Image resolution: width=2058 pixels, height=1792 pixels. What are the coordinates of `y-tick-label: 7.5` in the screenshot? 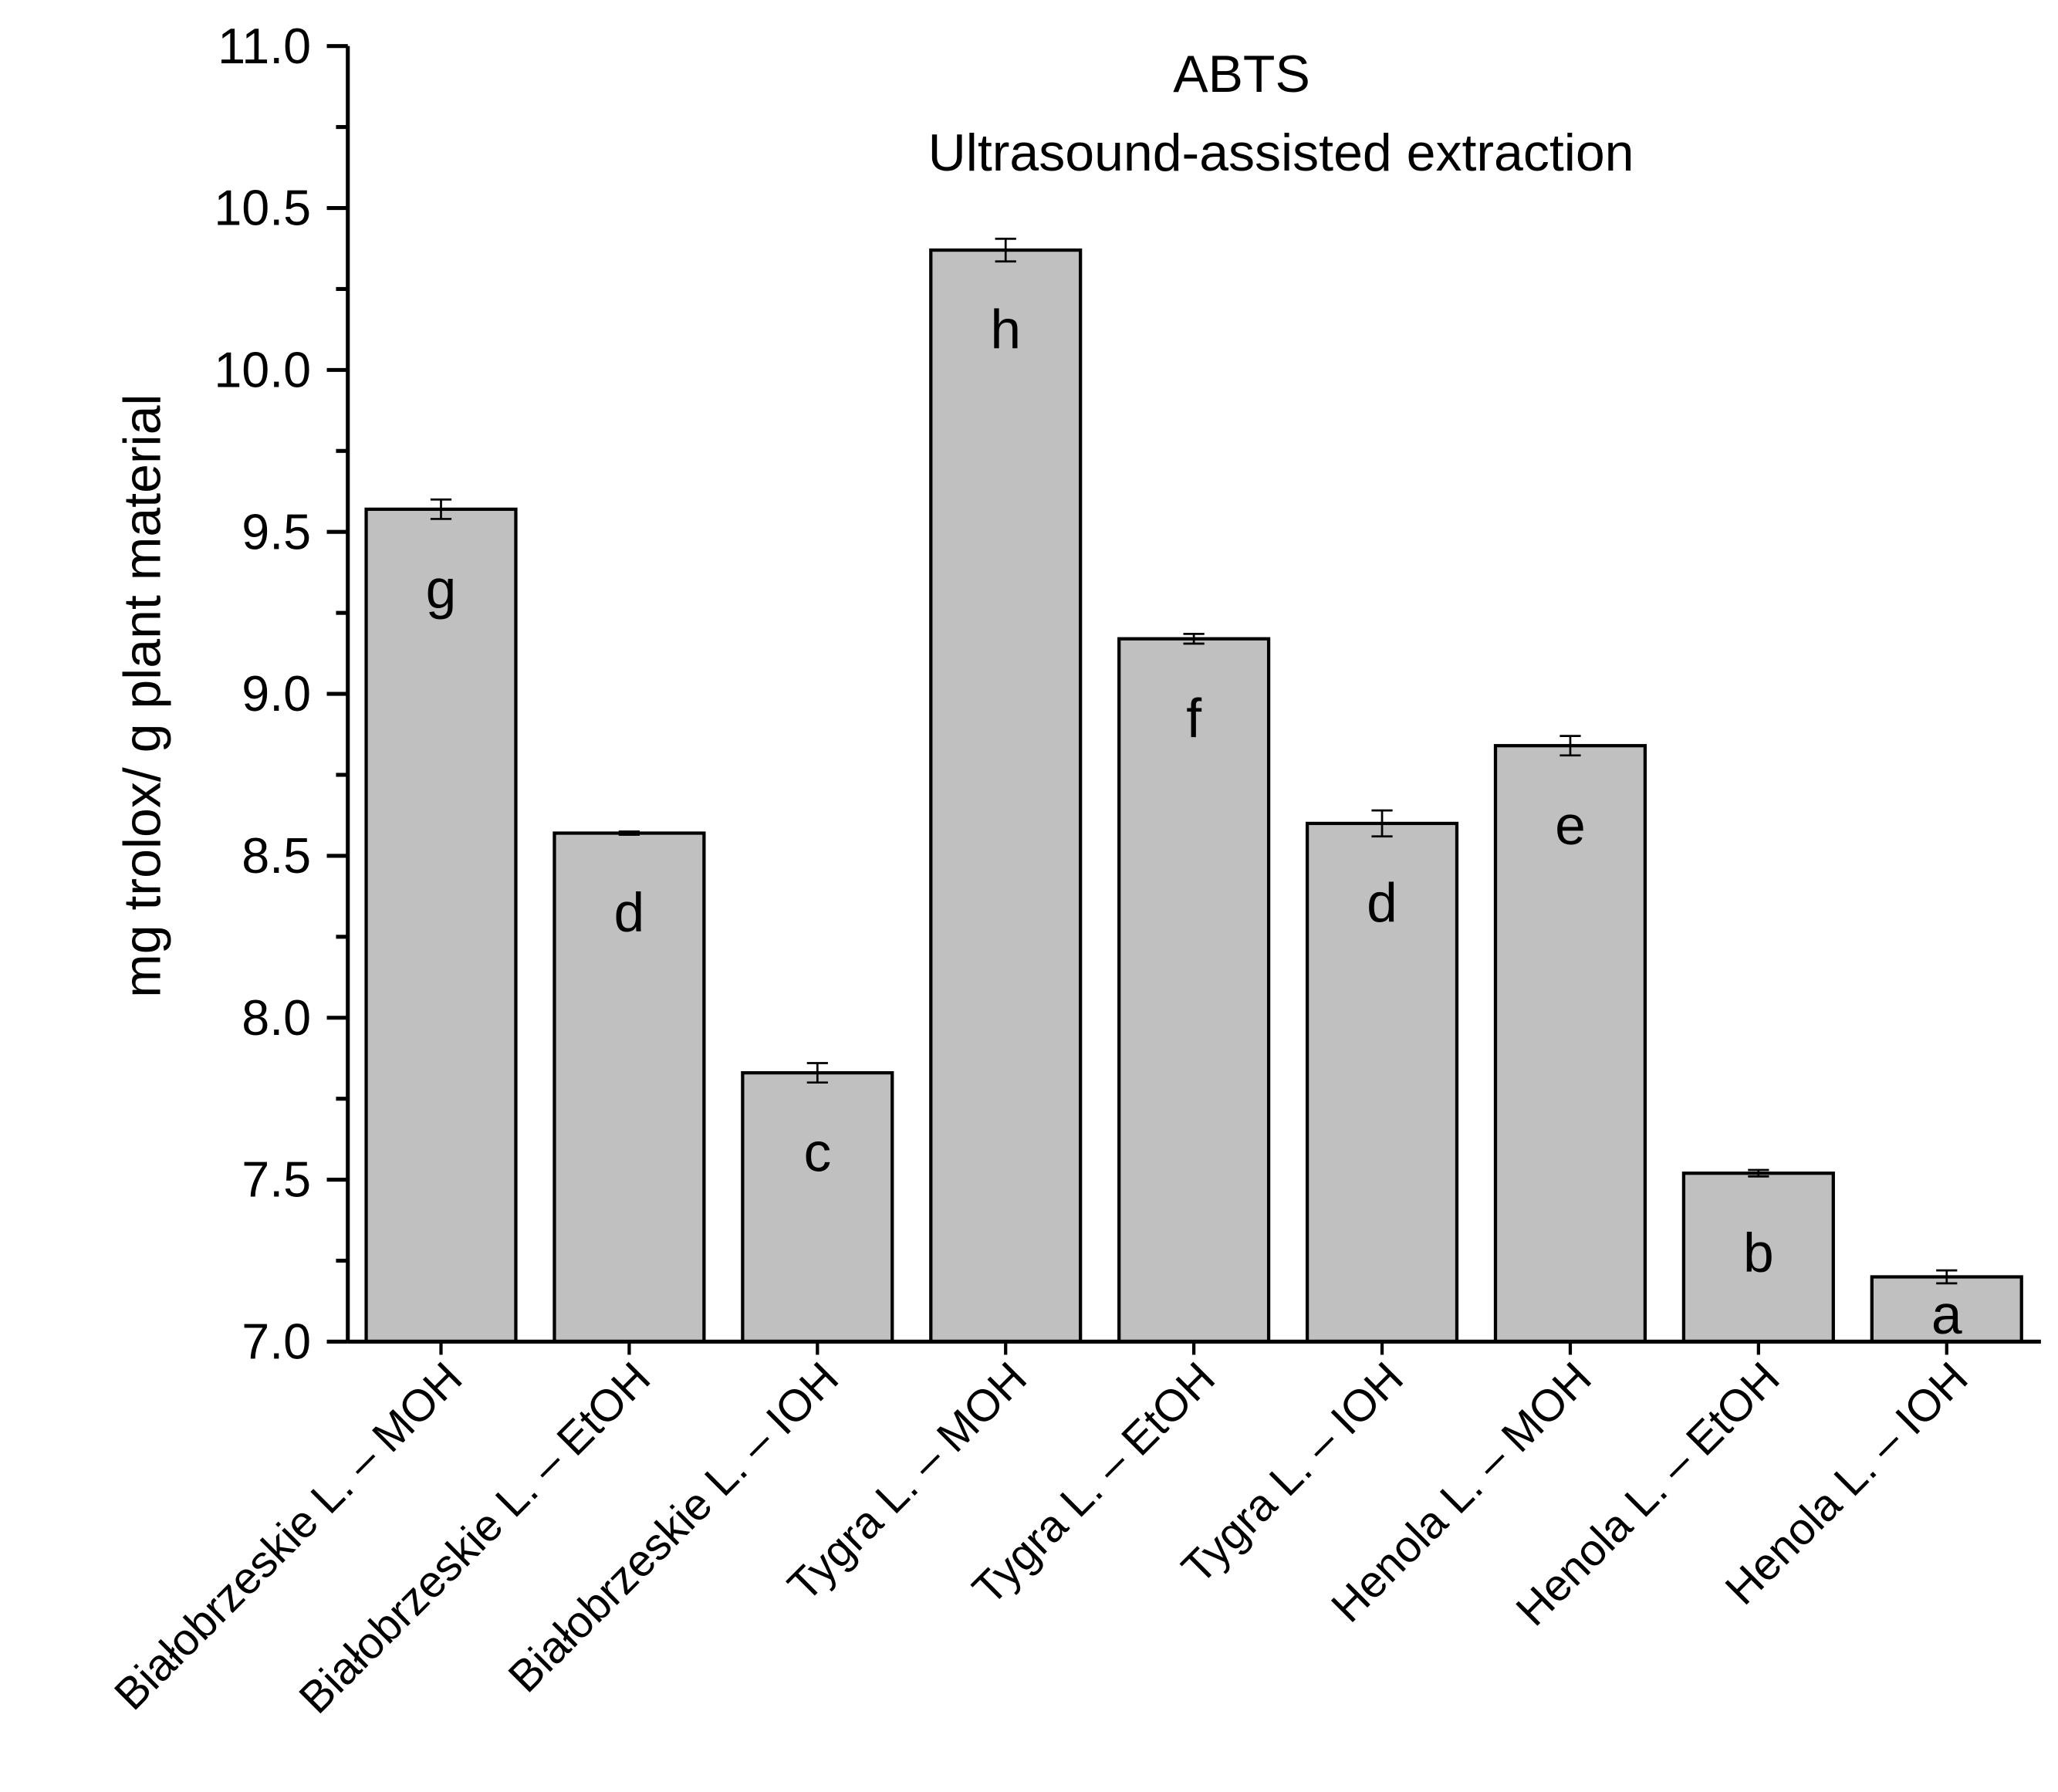 It's located at (276, 1179).